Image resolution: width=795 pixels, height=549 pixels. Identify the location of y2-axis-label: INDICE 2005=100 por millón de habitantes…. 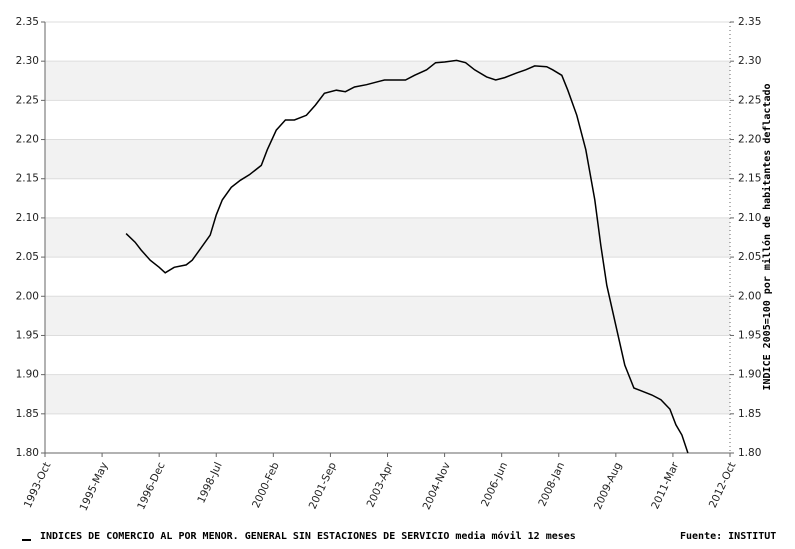
(767, 236).